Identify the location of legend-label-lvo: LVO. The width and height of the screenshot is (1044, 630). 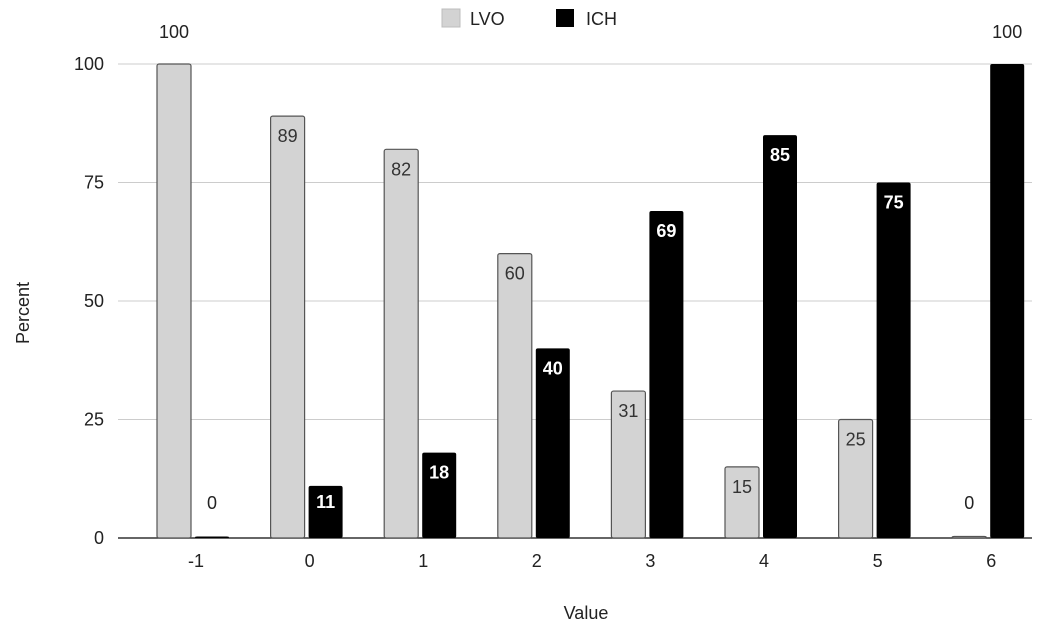
(487, 19).